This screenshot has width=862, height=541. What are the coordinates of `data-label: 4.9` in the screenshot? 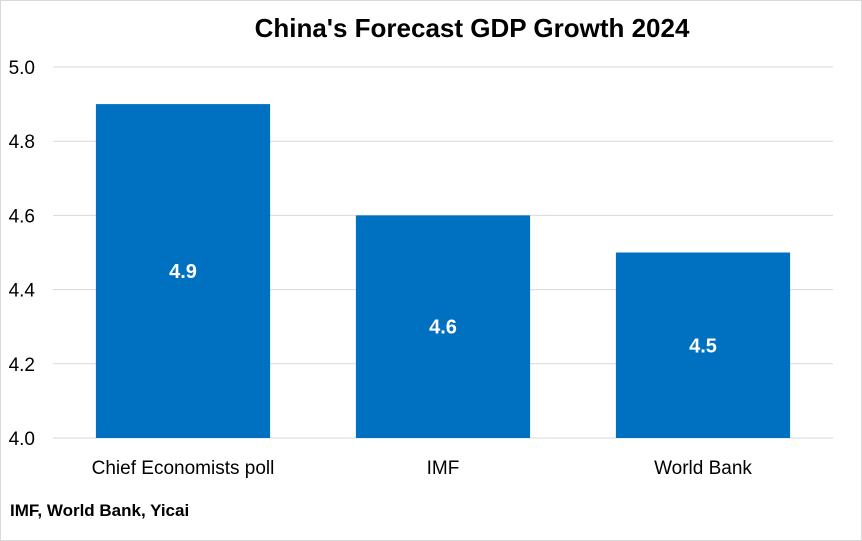 It's located at (183, 272).